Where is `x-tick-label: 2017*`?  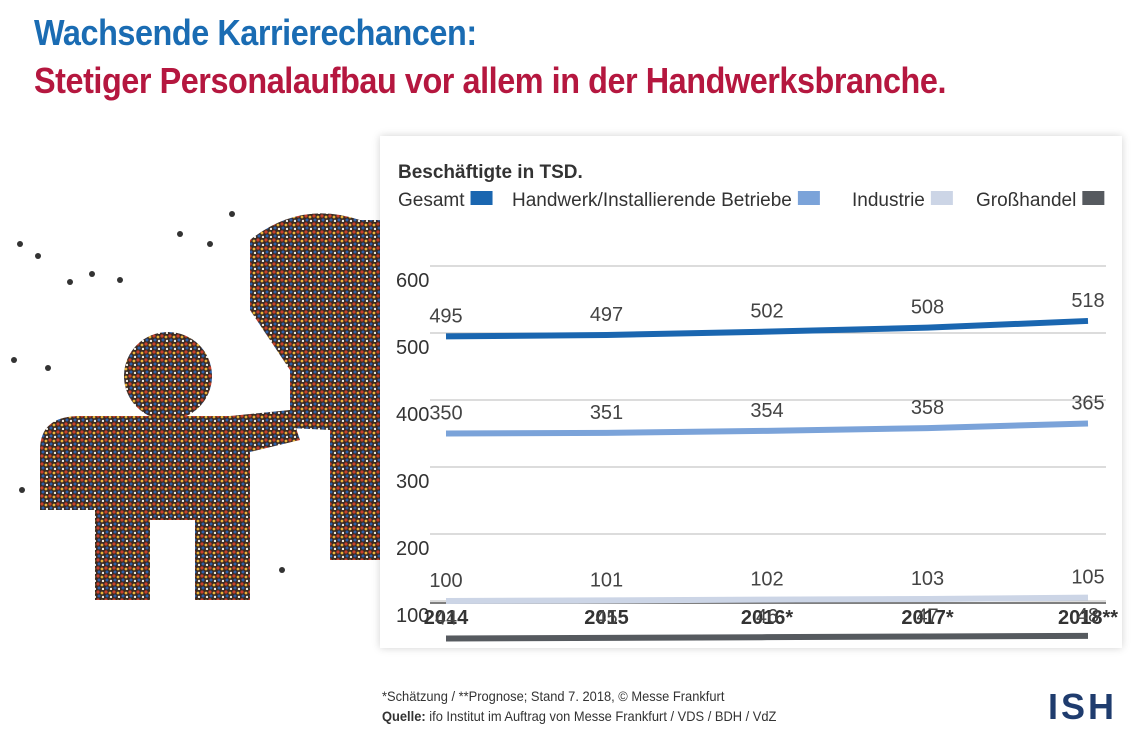 x-tick-label: 2017* is located at coordinates (927, 618).